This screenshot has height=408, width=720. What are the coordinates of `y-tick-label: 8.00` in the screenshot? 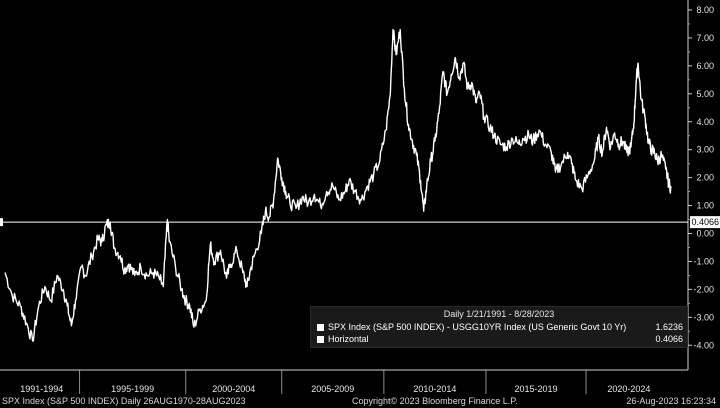 It's located at (705, 10).